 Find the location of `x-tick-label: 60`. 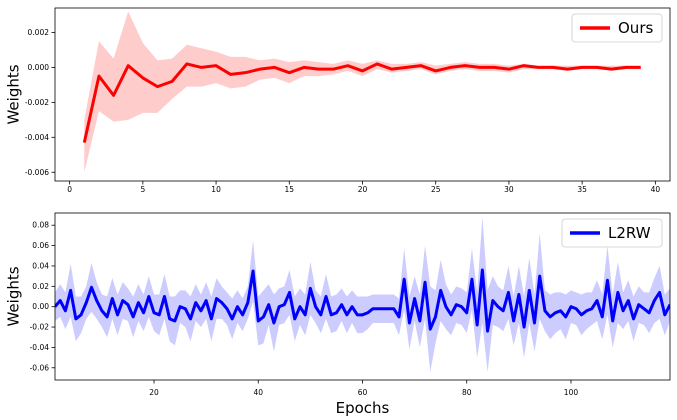

x-tick-label: 60 is located at coordinates (363, 392).